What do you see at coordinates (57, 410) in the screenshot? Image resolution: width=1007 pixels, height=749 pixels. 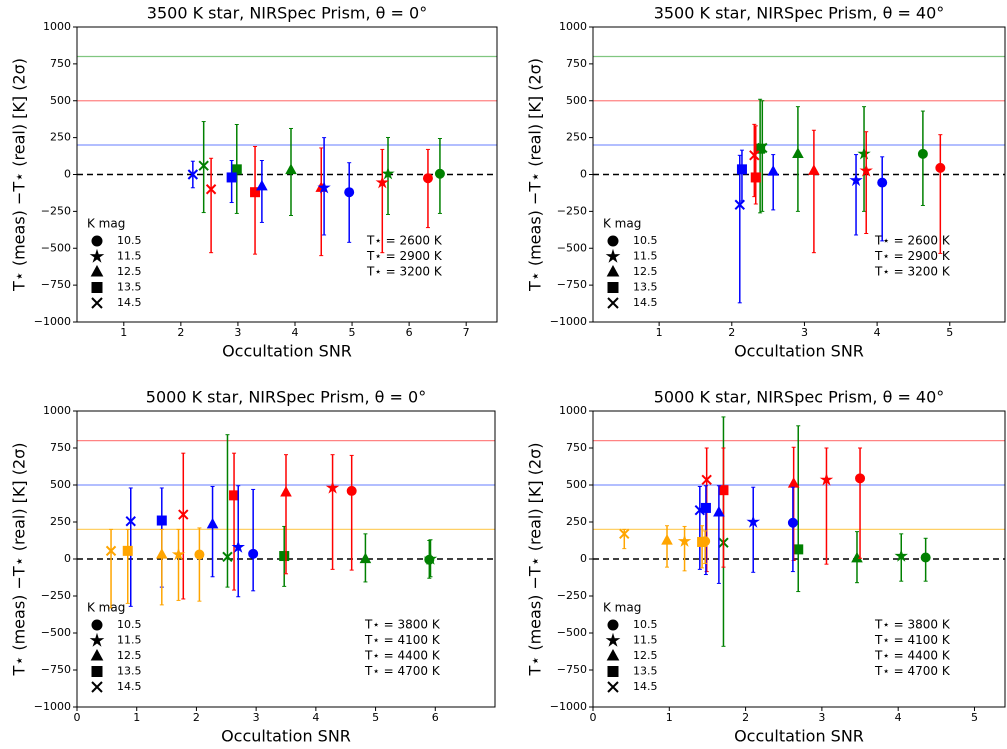 I see `y-tick-label: 1000` at bounding box center [57, 410].